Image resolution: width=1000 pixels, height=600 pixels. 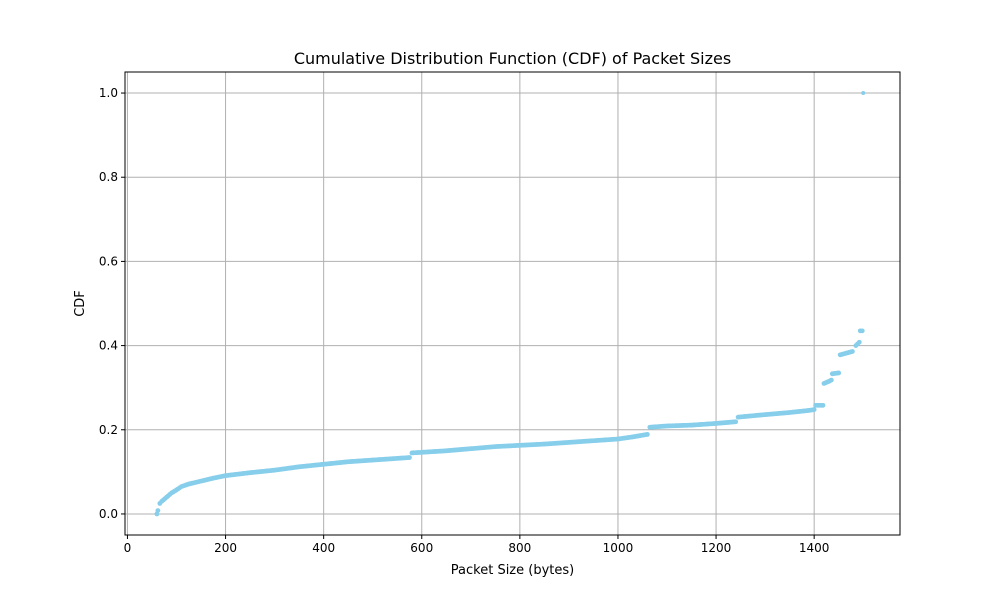 What do you see at coordinates (80, 303) in the screenshot?
I see `y-axis-label: CDF` at bounding box center [80, 303].